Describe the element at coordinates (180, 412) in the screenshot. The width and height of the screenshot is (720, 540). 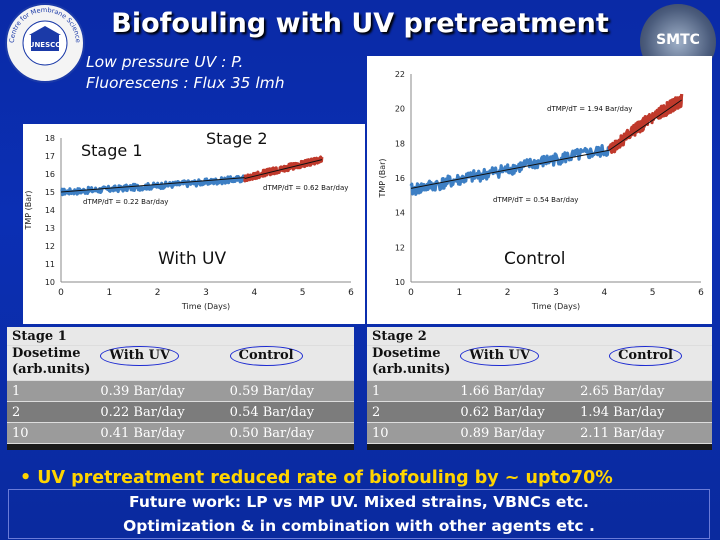
I see `table-row: 2 0.22 Bar/day 0.54 Bar/day` at that location.